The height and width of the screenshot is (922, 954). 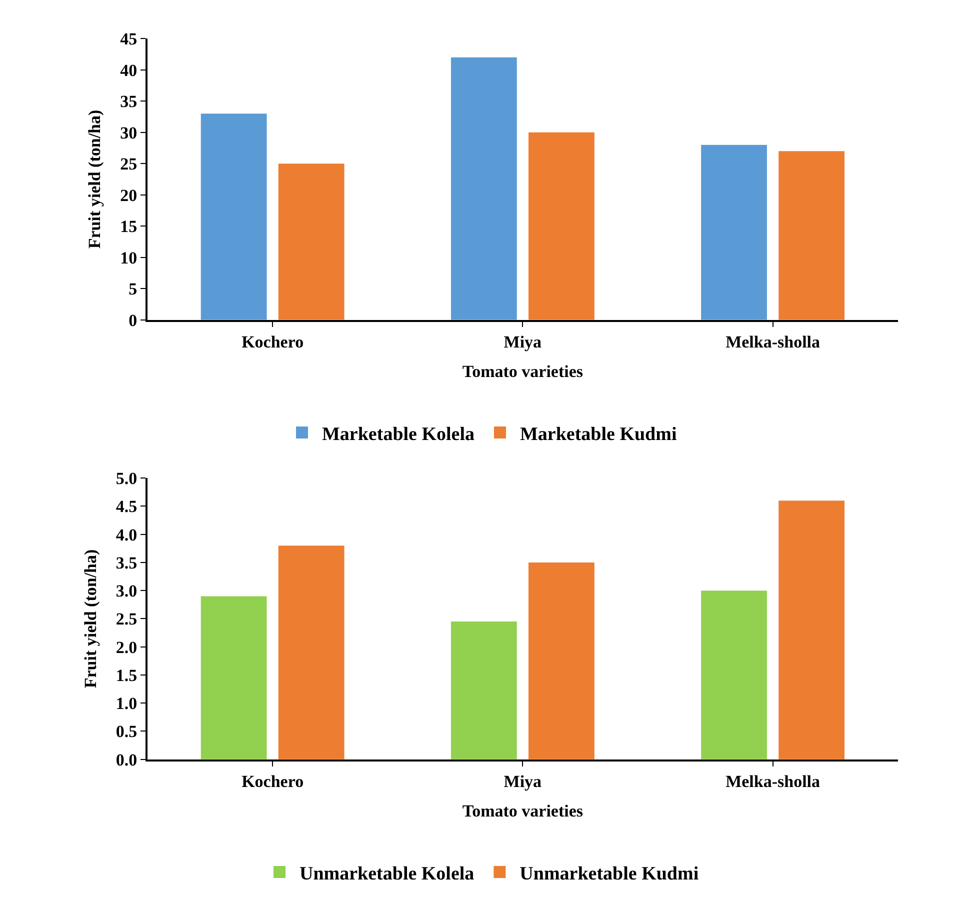 I want to click on y-tick-label: 10, so click(x=129, y=258).